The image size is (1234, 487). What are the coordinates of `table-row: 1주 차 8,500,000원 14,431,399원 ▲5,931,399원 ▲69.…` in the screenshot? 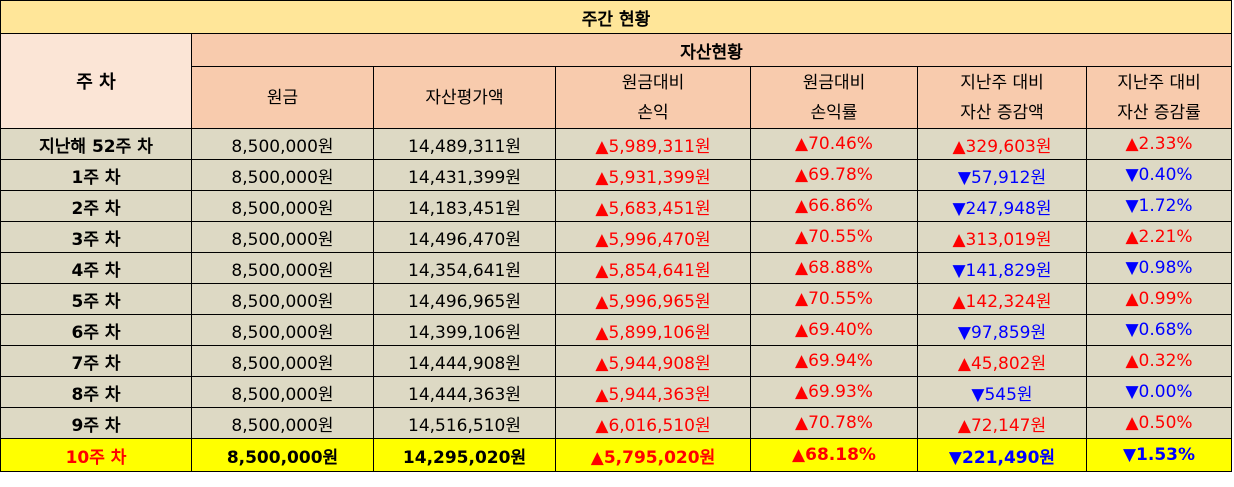 It's located at (616, 175).